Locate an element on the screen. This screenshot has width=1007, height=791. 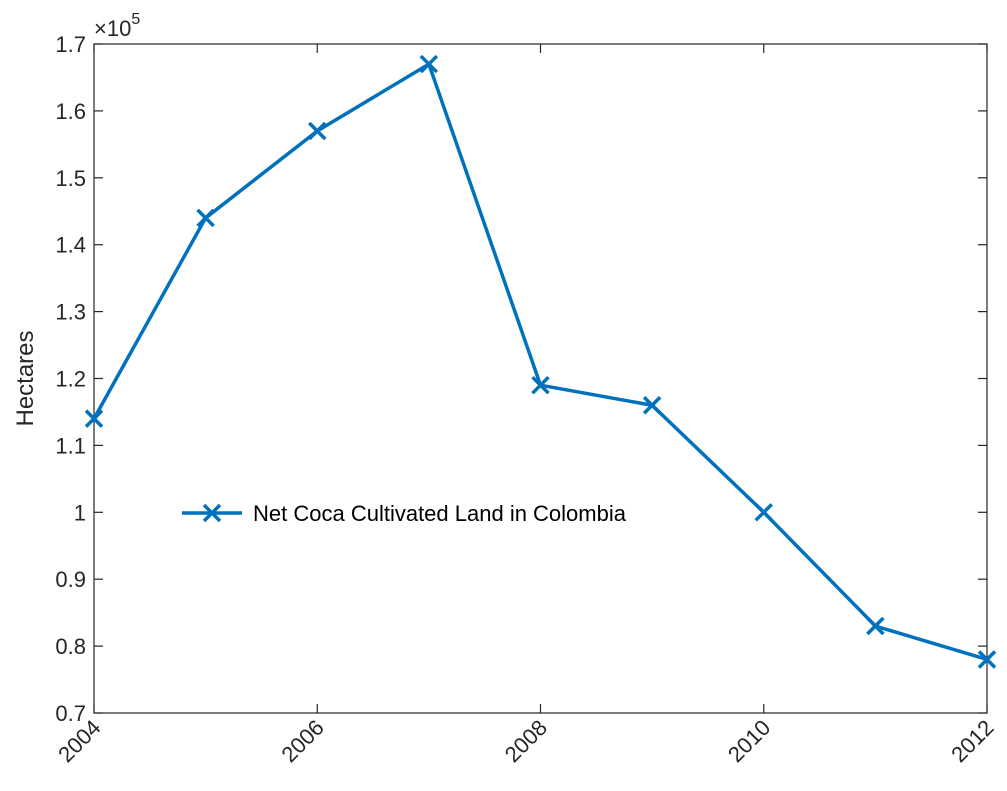
legend-marker is located at coordinates (212, 513).